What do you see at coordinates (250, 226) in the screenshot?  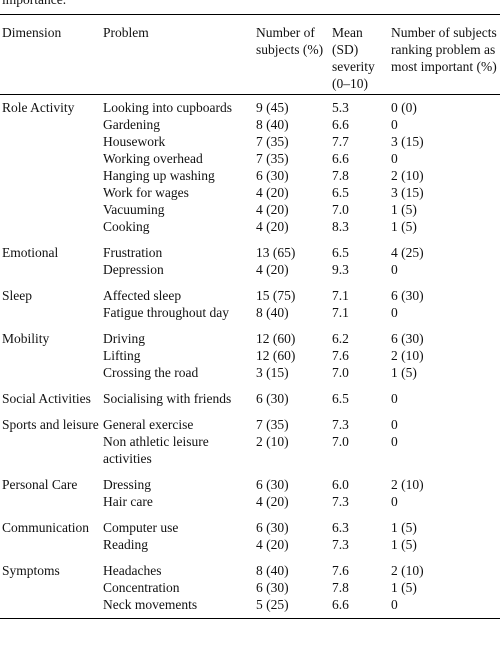 I see `table-row: Cooking 4 (20) 8.3 1 (5)` at bounding box center [250, 226].